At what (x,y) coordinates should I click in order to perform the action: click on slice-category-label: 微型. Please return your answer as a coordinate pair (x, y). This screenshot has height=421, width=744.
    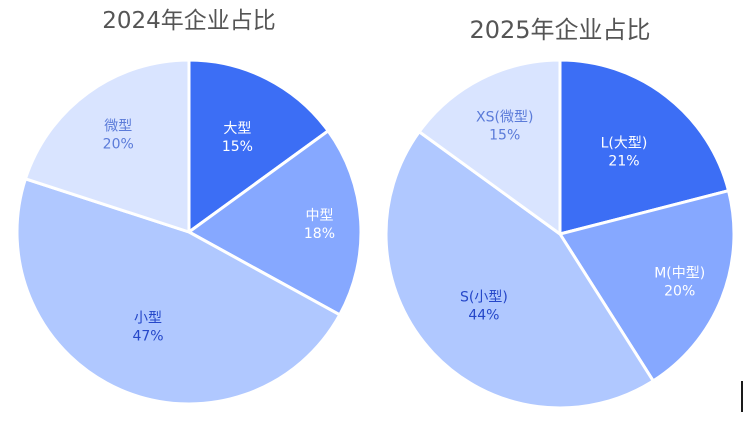
    Looking at the image, I should click on (118, 127).